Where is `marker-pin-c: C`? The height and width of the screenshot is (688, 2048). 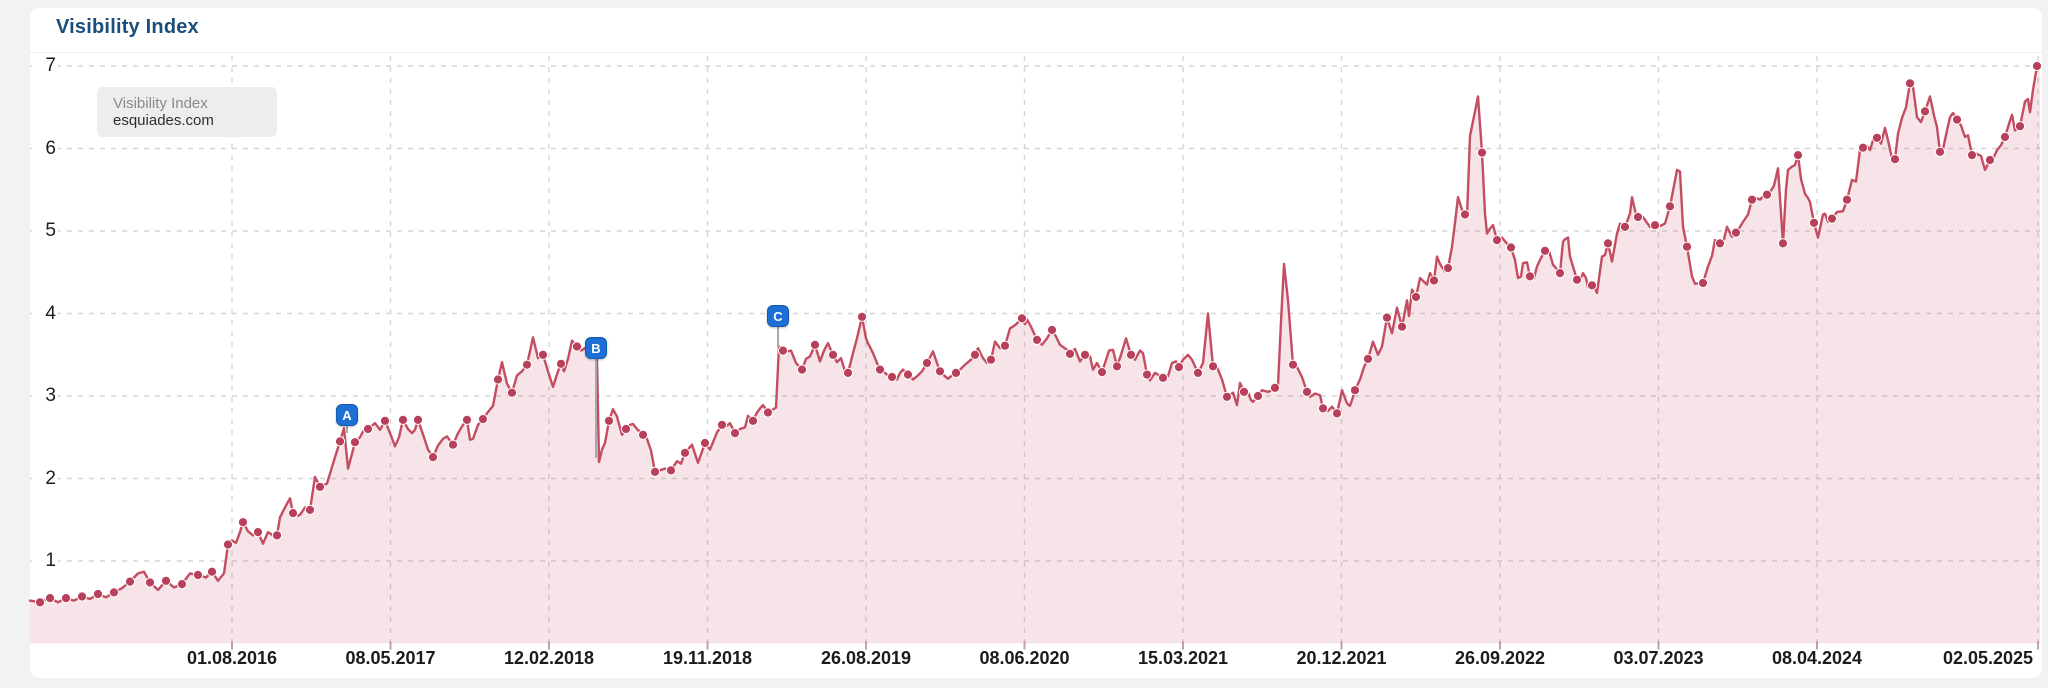 marker-pin-c: C is located at coordinates (778, 316).